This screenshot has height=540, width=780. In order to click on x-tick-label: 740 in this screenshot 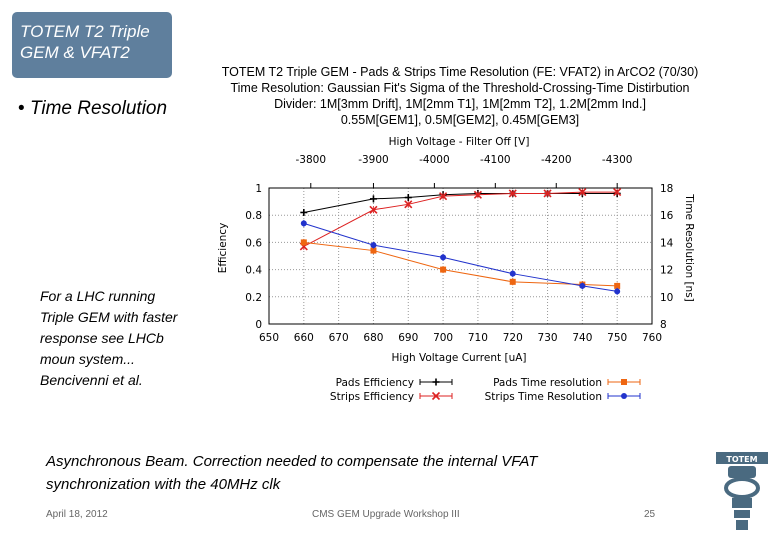, I will do `click(582, 338)`.